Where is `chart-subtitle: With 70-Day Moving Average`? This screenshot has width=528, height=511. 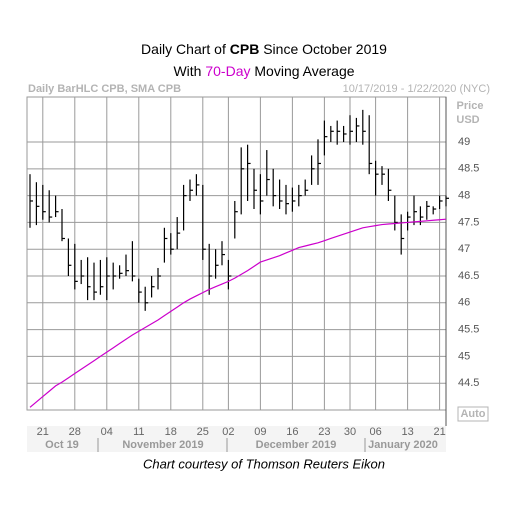
chart-subtitle: With 70-Day Moving Average is located at coordinates (263, 71).